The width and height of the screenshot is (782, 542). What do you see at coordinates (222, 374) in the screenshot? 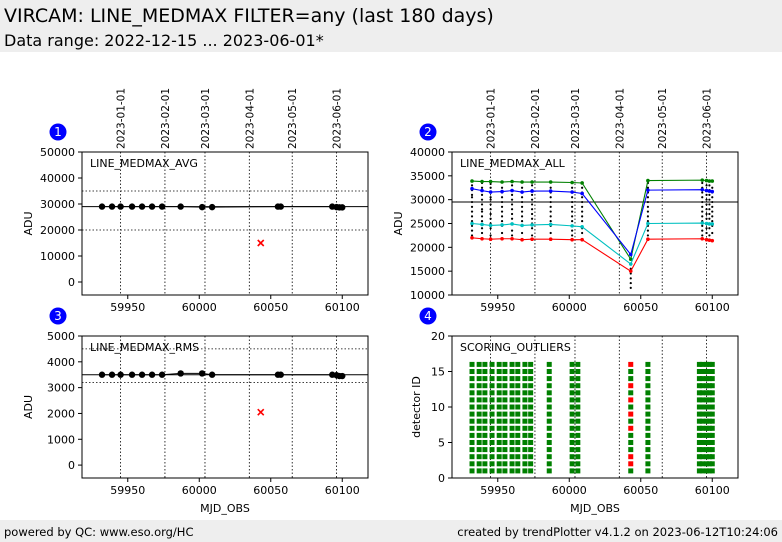
I see `series-line` at bounding box center [222, 374].